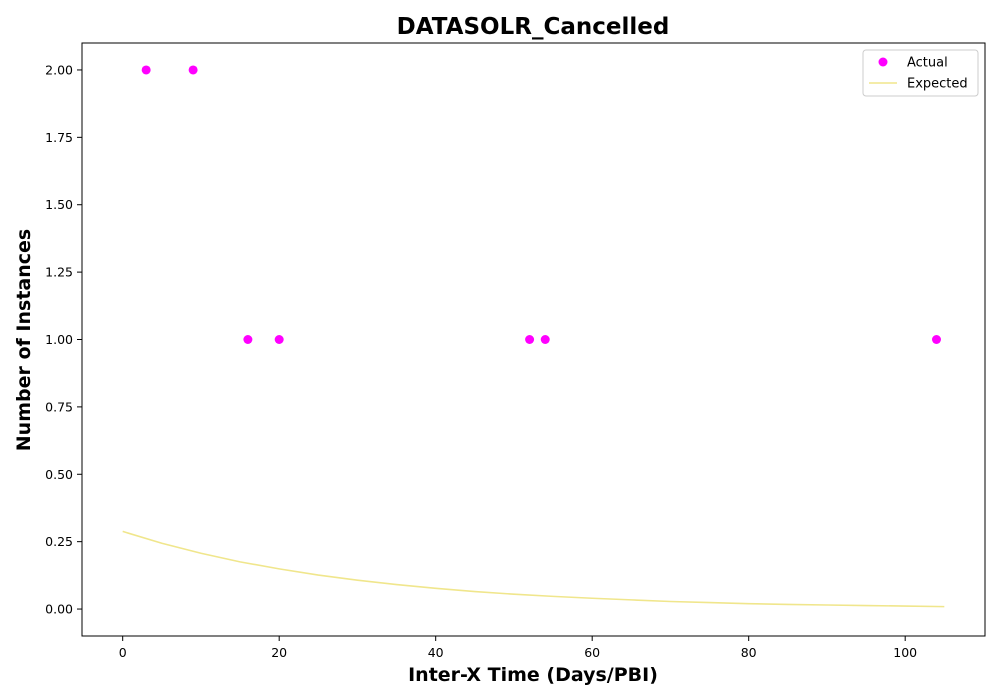 The height and width of the screenshot is (700, 1000). I want to click on y-tick-label-0: 0.00, so click(59, 609).